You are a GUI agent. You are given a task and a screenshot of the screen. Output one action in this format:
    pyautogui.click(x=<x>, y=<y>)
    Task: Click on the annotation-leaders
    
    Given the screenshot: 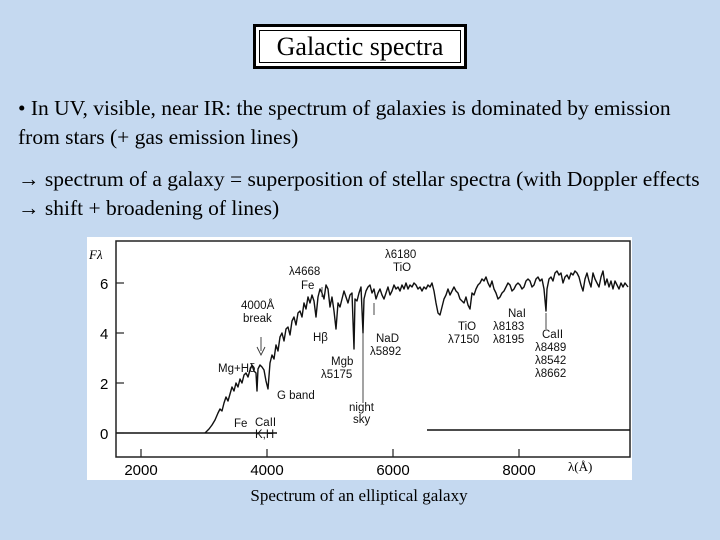 What is the action you would take?
    pyautogui.click(x=403, y=345)
    